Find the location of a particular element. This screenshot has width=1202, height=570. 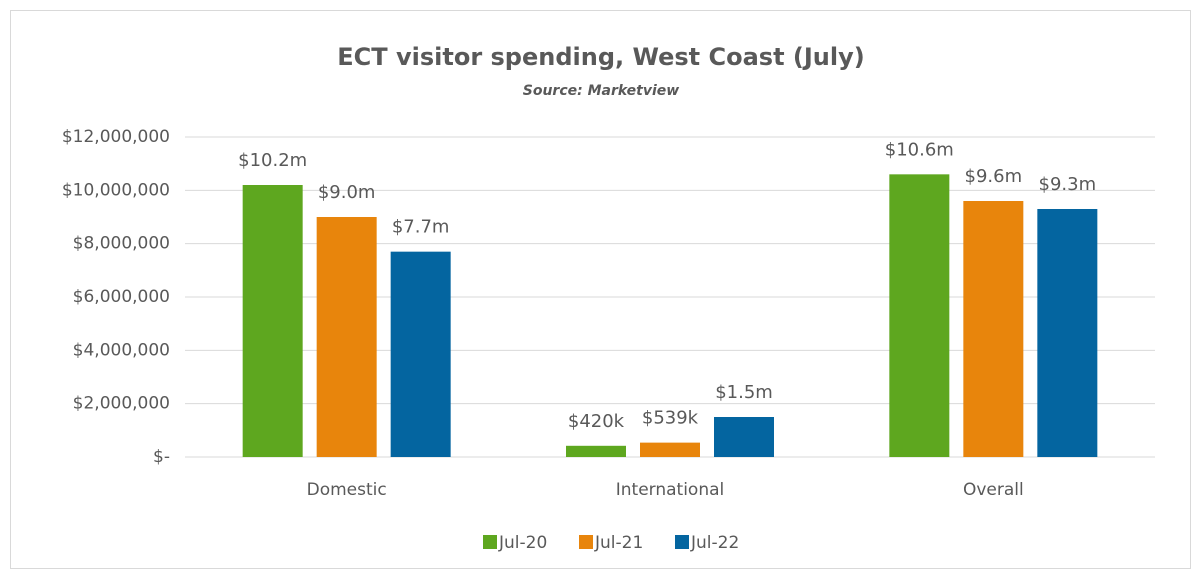

y-tick-label: $10,000,000 is located at coordinates (116, 190).